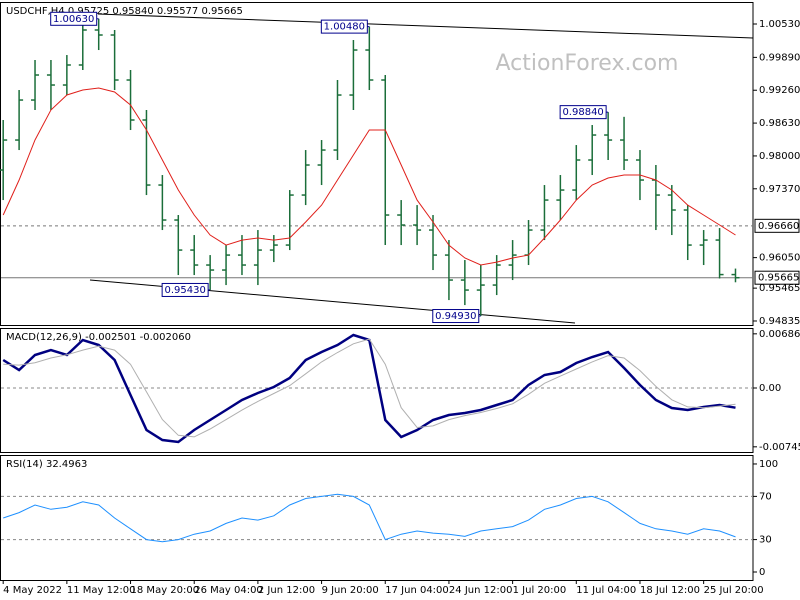  I want to click on x-tick-label: 18 May 20:00, so click(165, 590).